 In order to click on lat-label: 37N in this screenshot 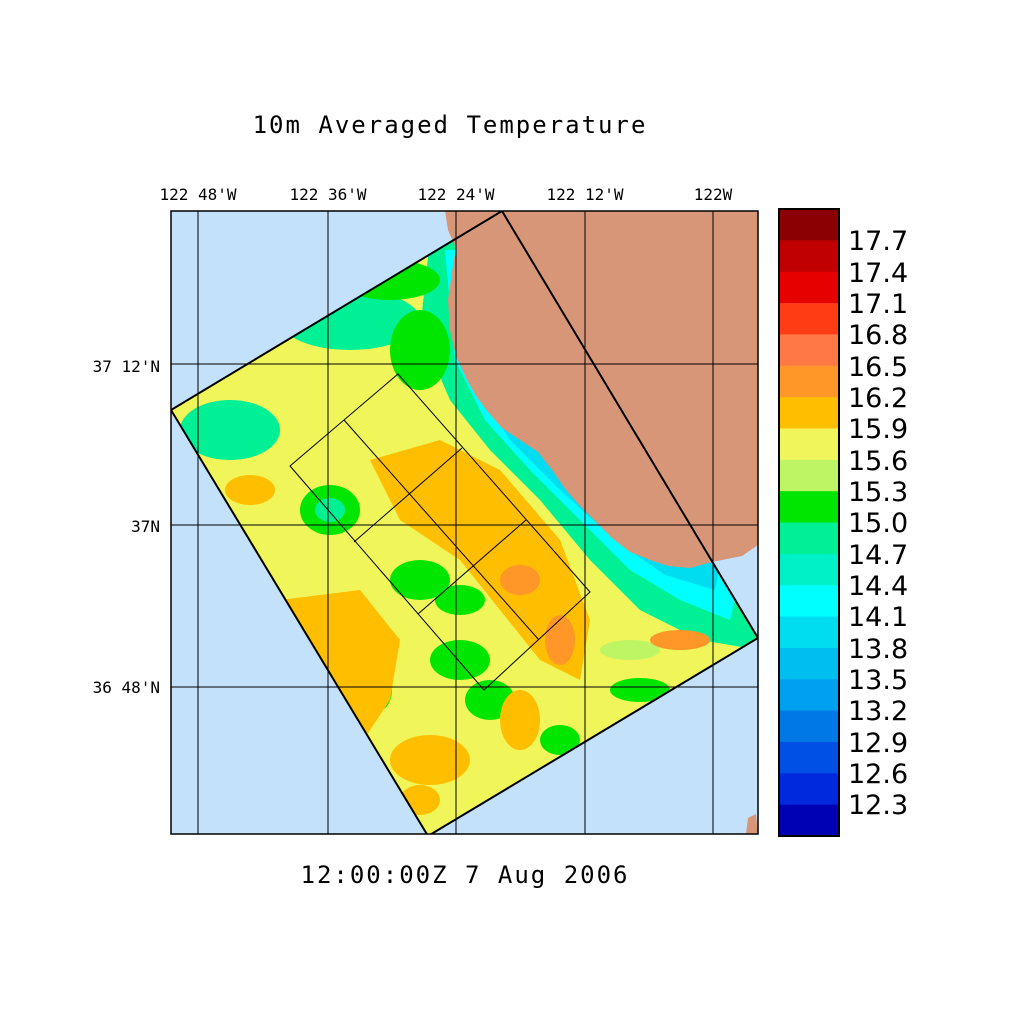, I will do `click(145, 526)`.